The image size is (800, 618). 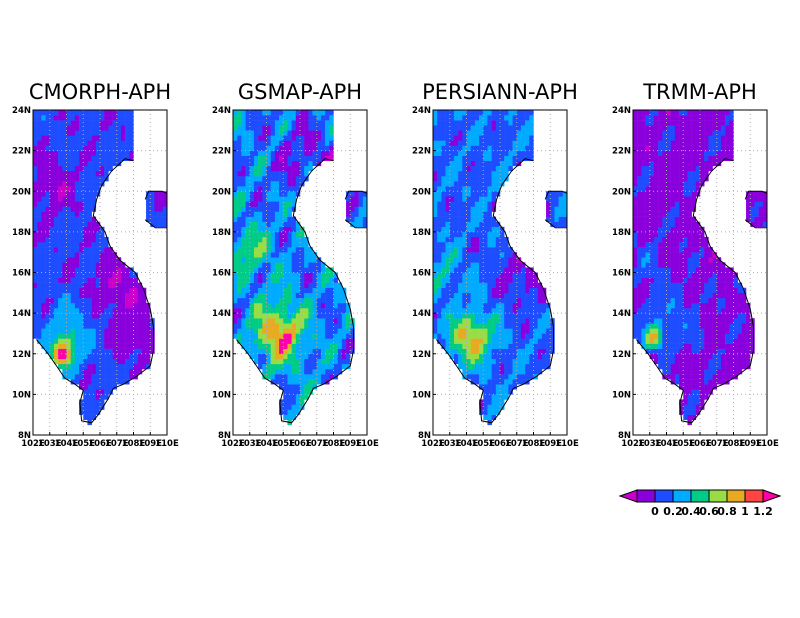 I want to click on x-tick-label: 105E, so click(x=283, y=444).